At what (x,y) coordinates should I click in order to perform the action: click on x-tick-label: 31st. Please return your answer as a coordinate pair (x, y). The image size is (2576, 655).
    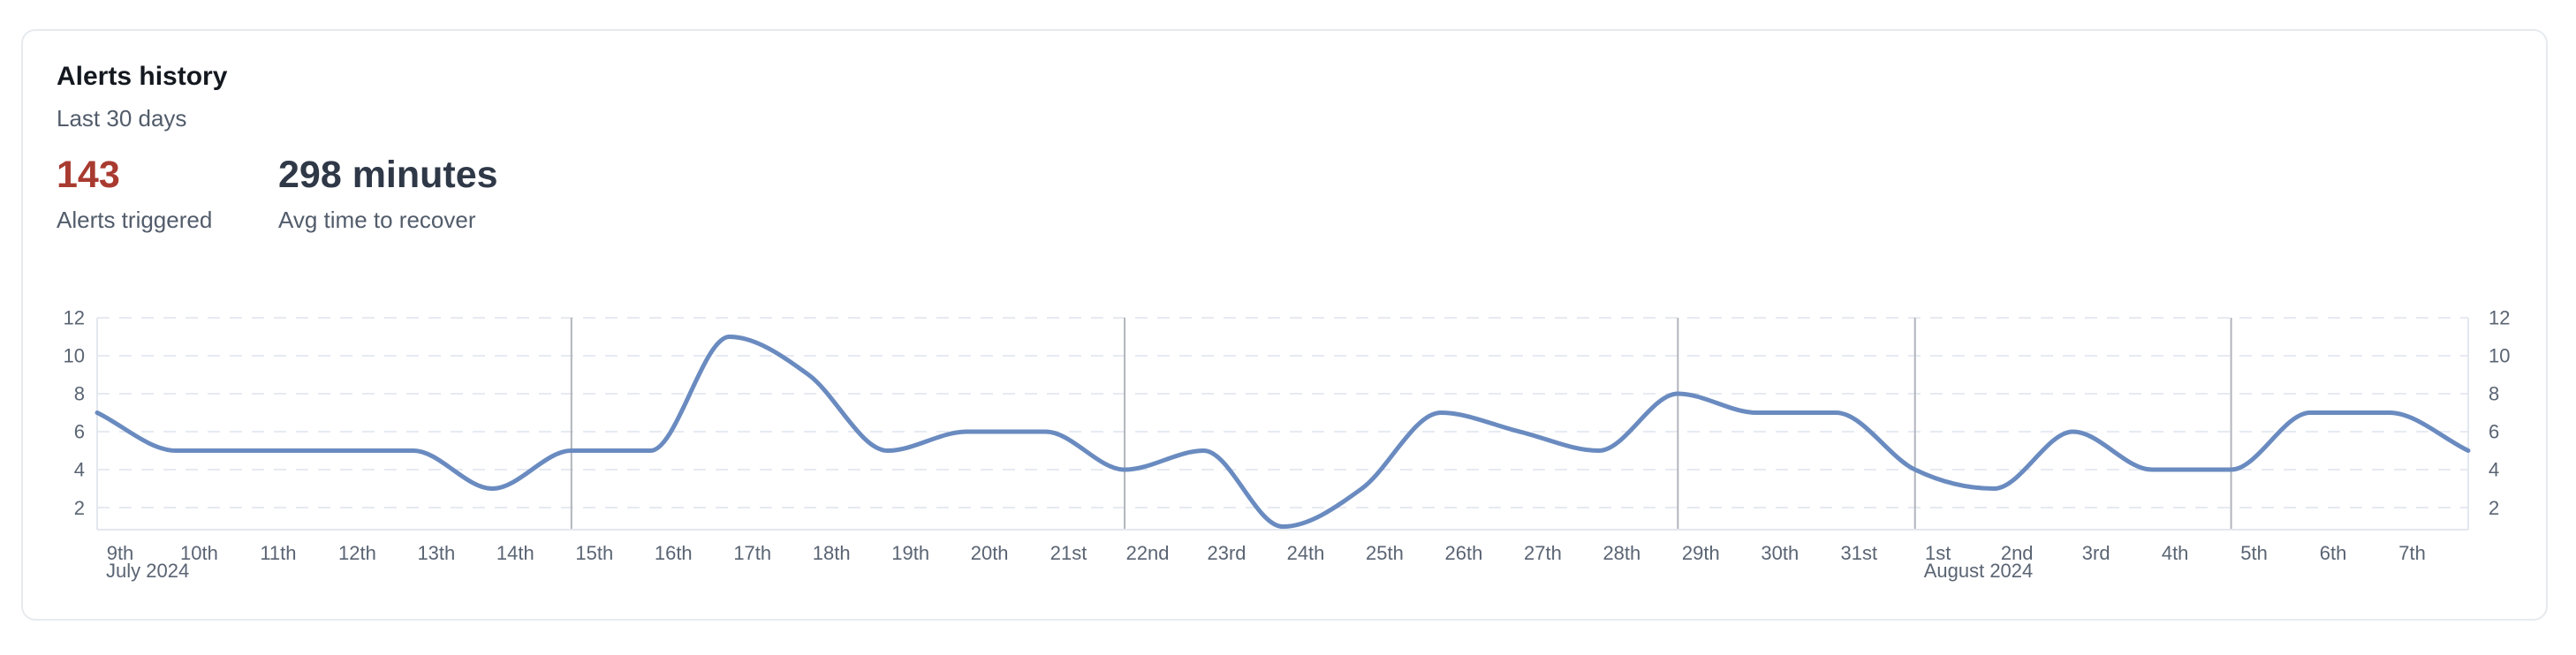
    Looking at the image, I should click on (1859, 553).